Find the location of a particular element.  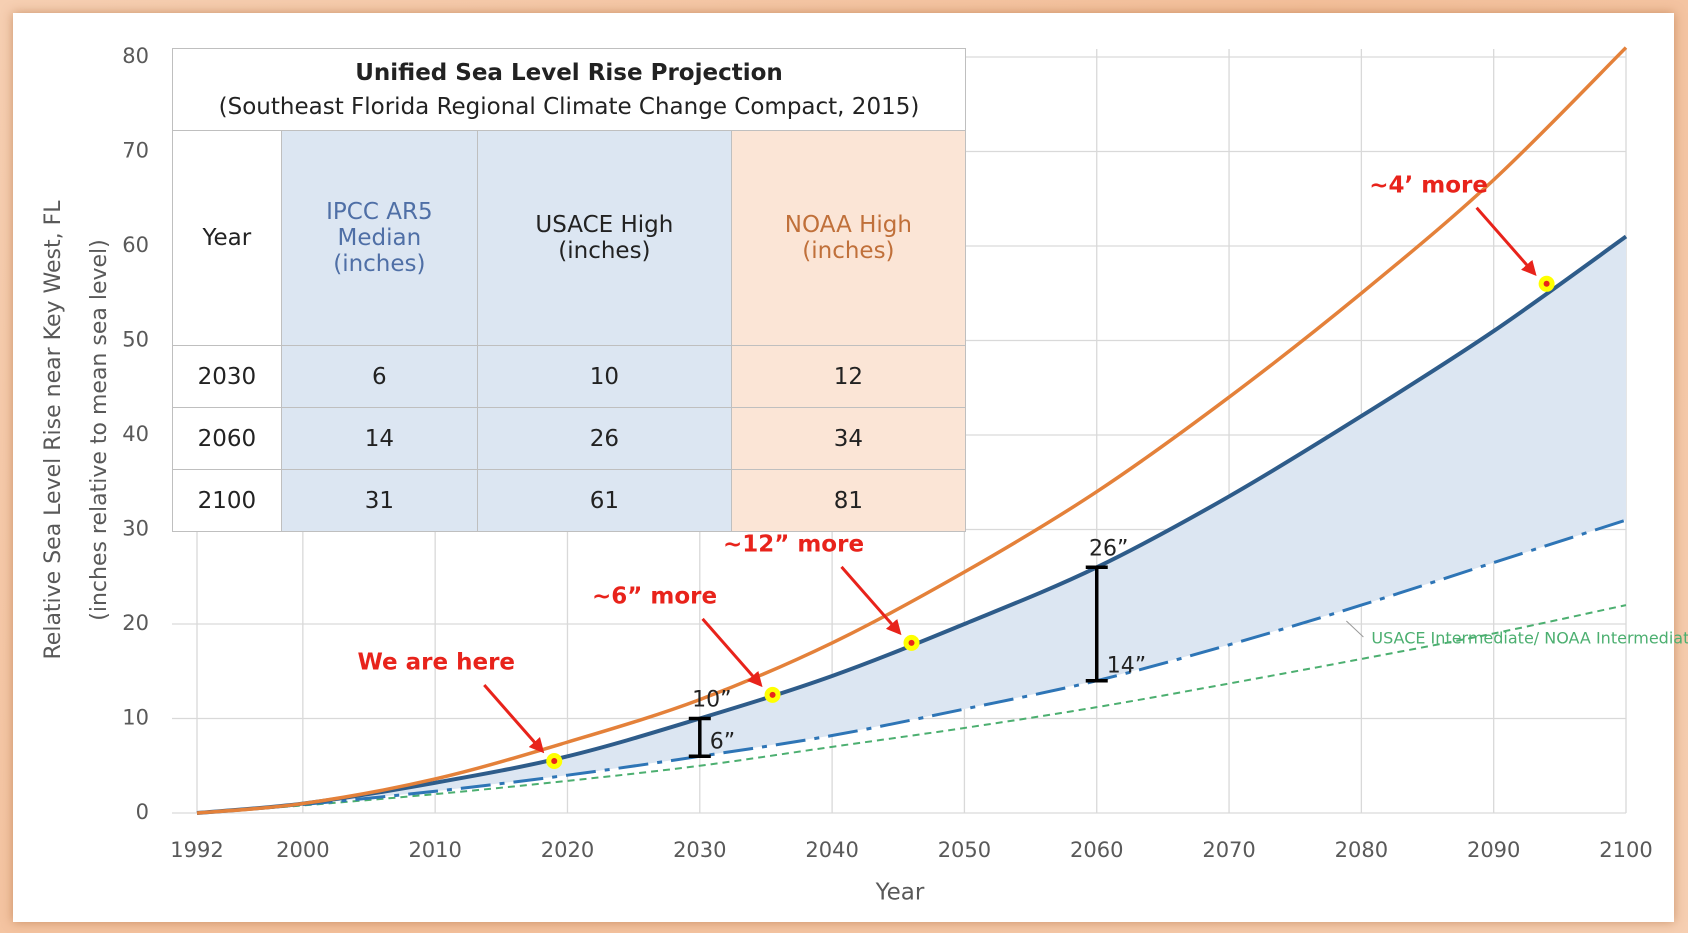

table-row: 2030 6 10 12 is located at coordinates (569, 376).